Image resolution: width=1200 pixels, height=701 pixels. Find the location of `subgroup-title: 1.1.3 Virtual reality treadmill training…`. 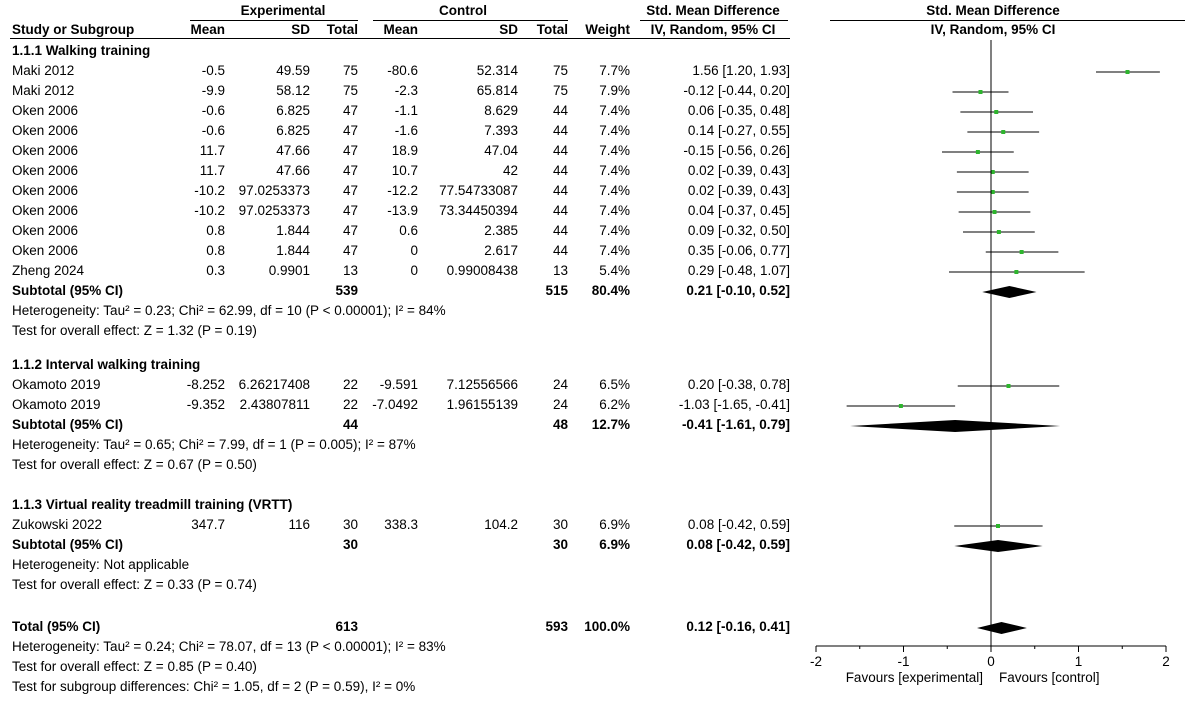

subgroup-title: 1.1.3 Virtual reality treadmill training… is located at coordinates (152, 504).